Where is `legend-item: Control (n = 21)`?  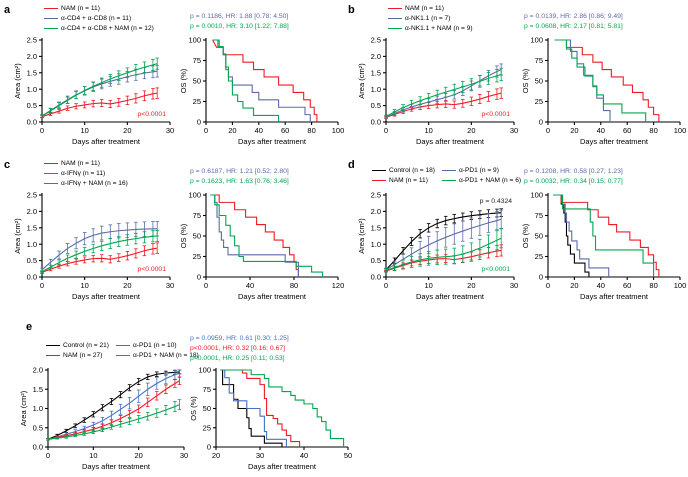
legend-item: Control (n = 21) is located at coordinates (77, 345).